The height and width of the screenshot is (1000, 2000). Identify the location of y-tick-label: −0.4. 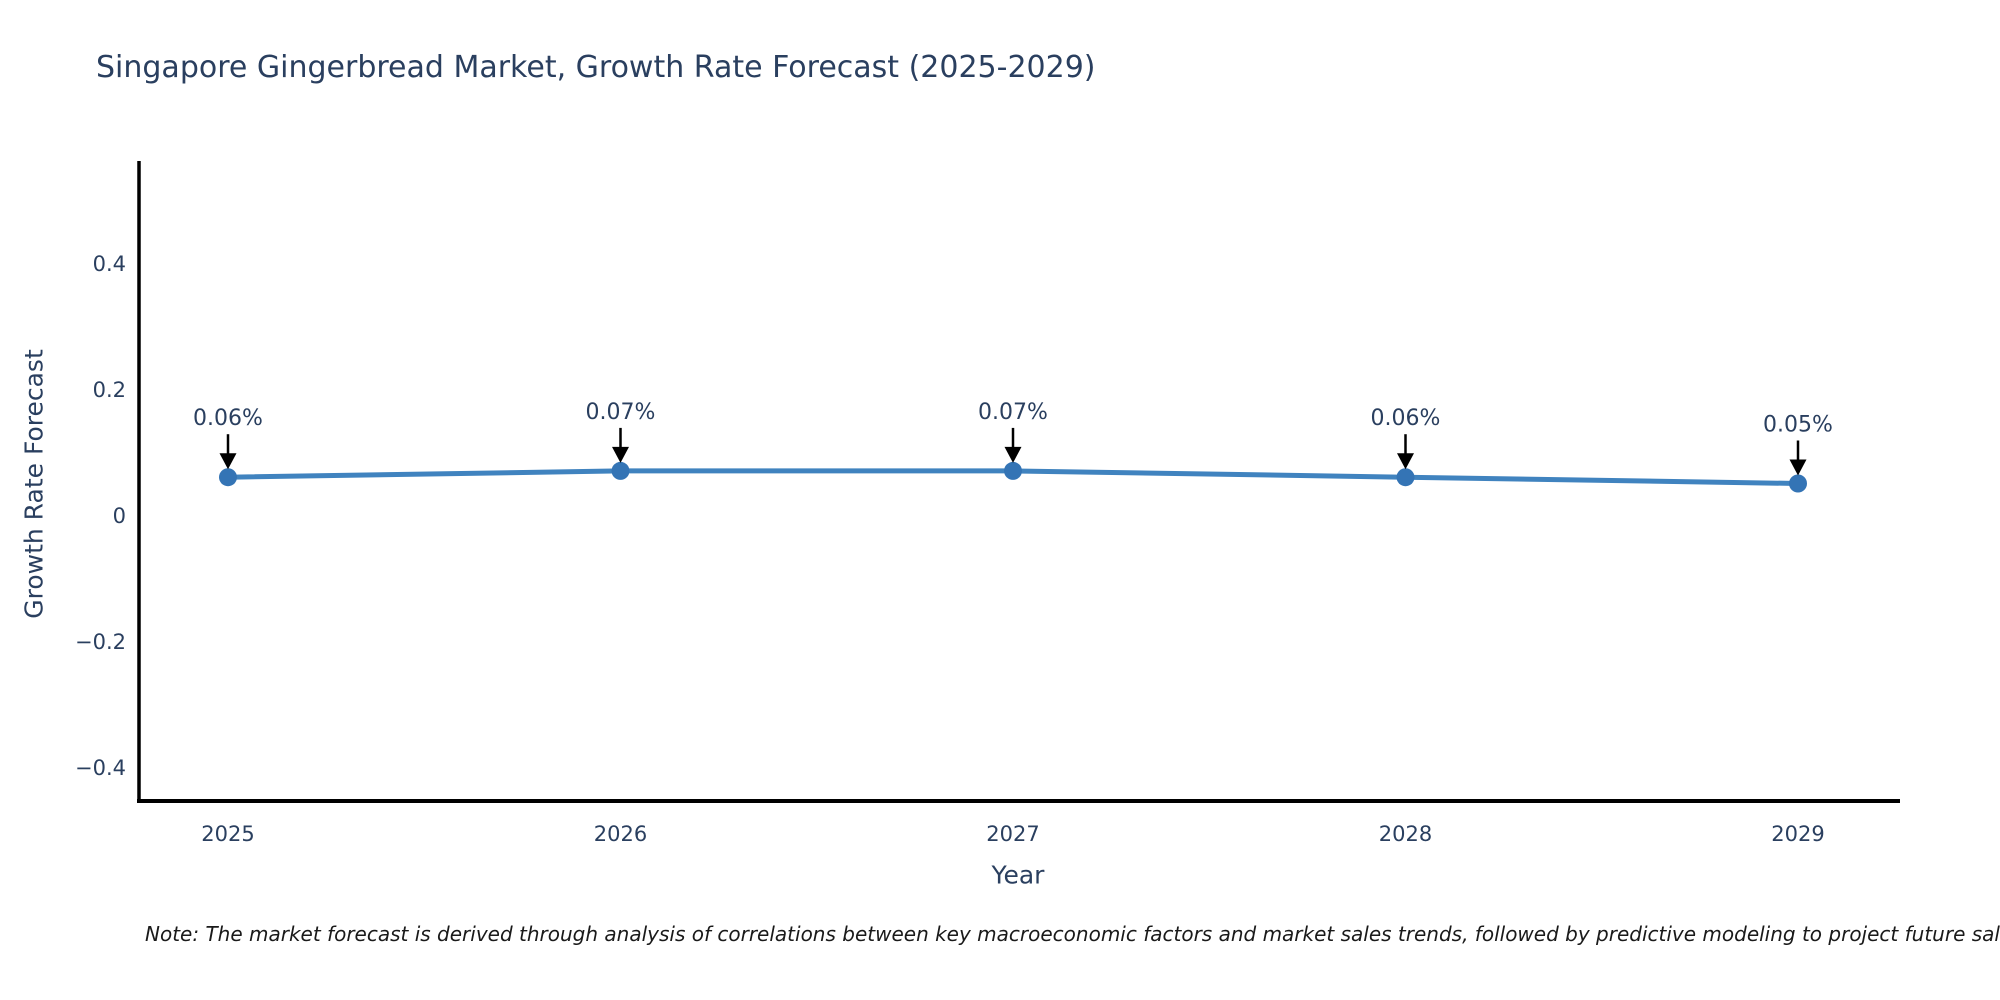
(100, 768).